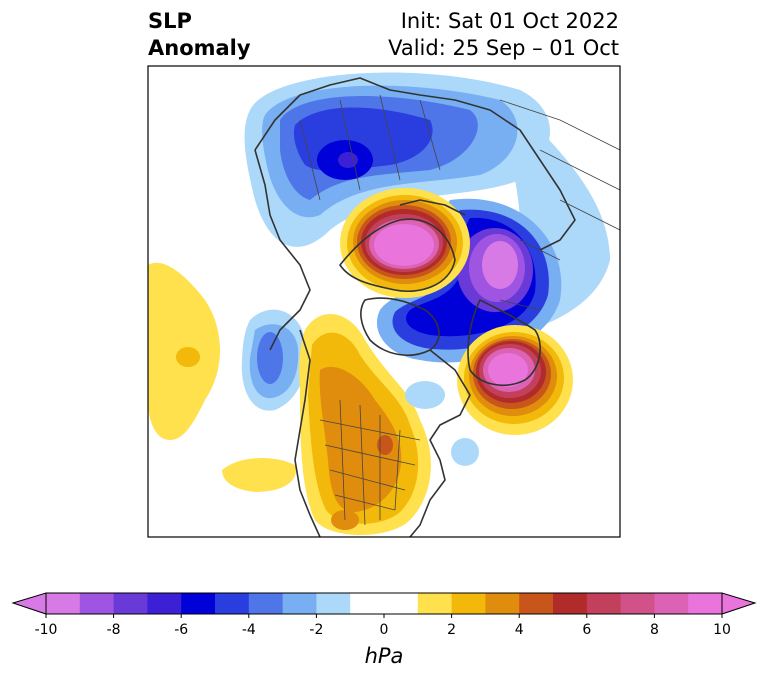 The height and width of the screenshot is (684, 768). Describe the element at coordinates (384, 656) in the screenshot. I see `colorbar-unit-label: hPa` at that location.